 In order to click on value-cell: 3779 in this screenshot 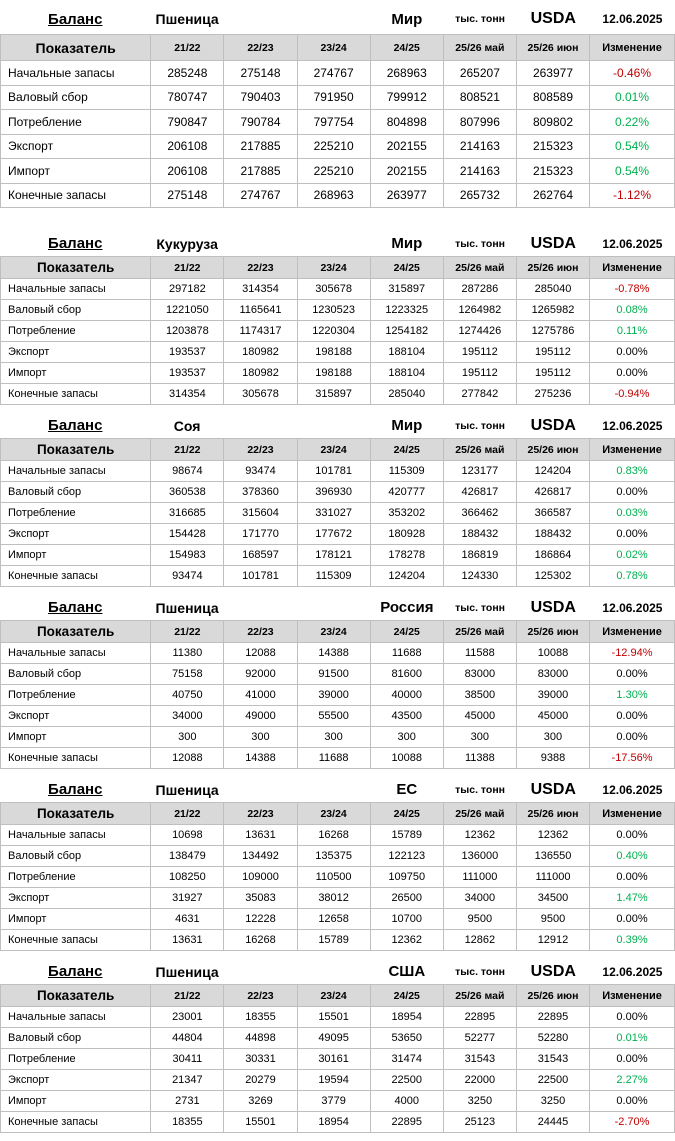, I will do `click(333, 1101)`.